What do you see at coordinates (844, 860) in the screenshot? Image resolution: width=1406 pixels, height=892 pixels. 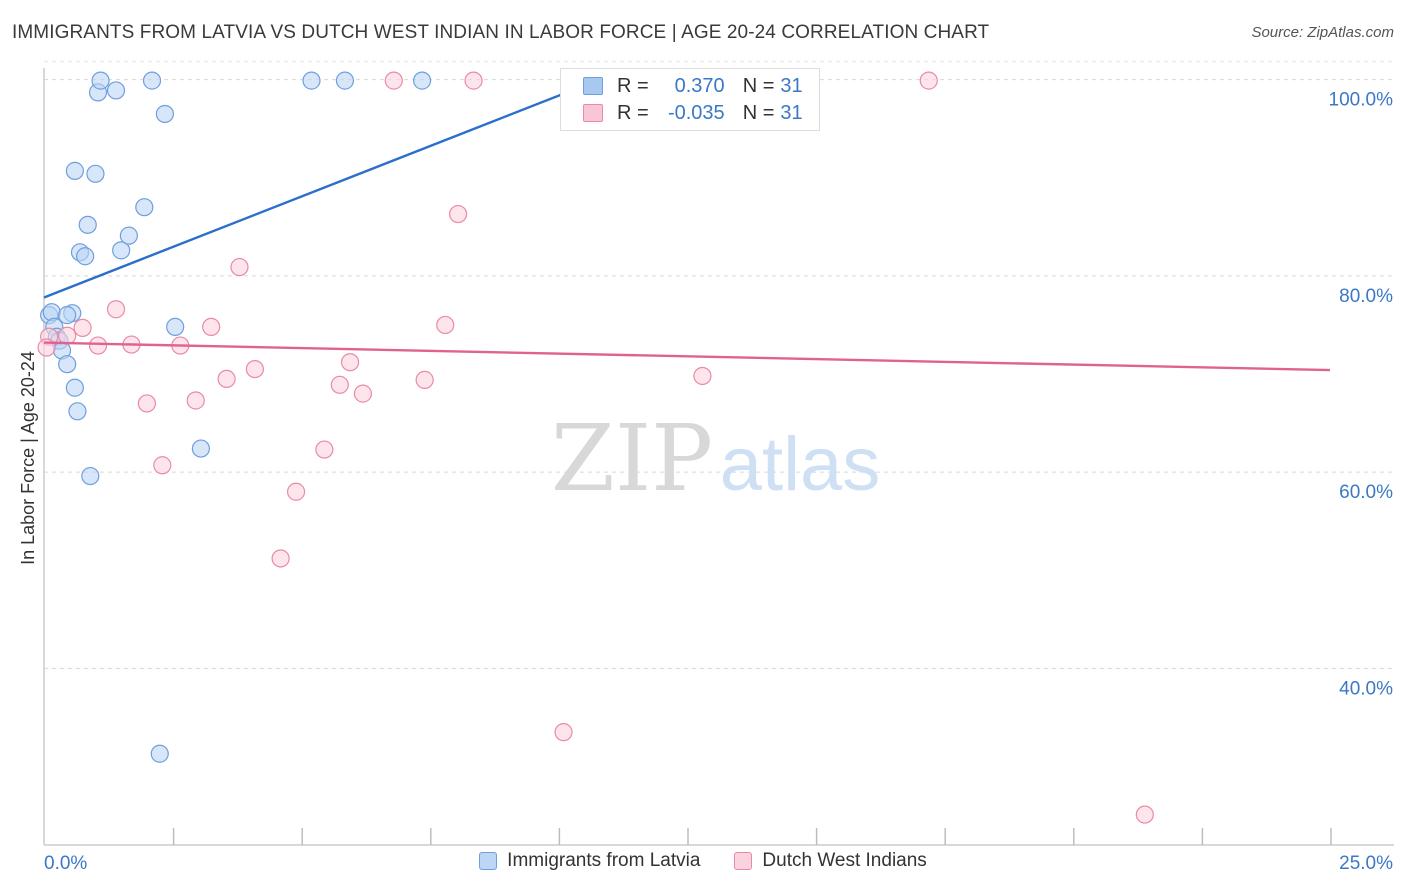 I see `legend-label-dutch: Dutch West Indians` at bounding box center [844, 860].